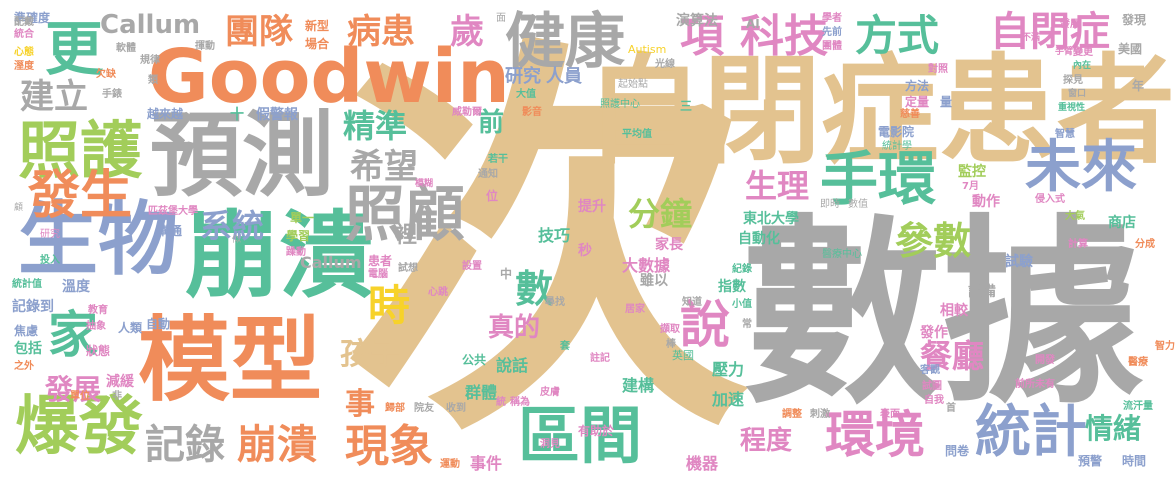 The width and height of the screenshot is (1175, 482). Describe the element at coordinates (565, 346) in the screenshot. I see `word-set: 套` at that location.